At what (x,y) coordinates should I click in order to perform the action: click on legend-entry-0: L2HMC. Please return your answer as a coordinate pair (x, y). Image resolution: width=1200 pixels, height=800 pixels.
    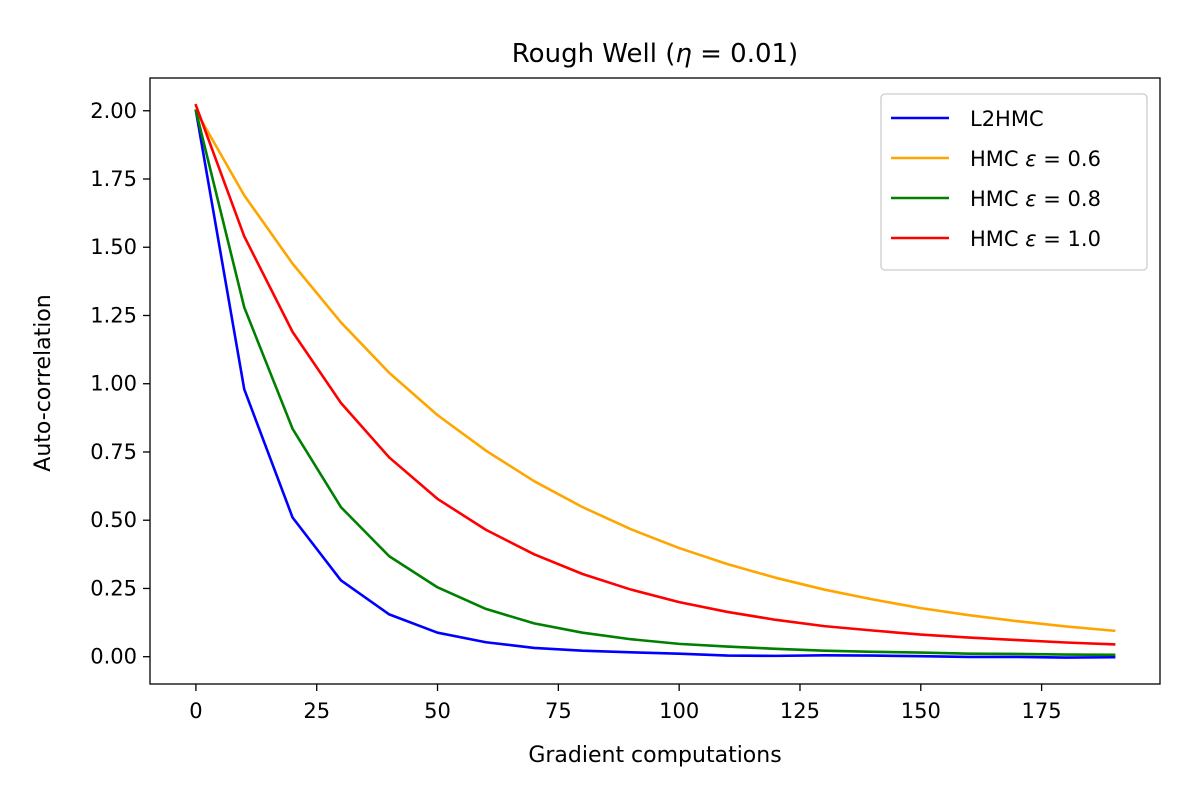
    Looking at the image, I should click on (1007, 119).